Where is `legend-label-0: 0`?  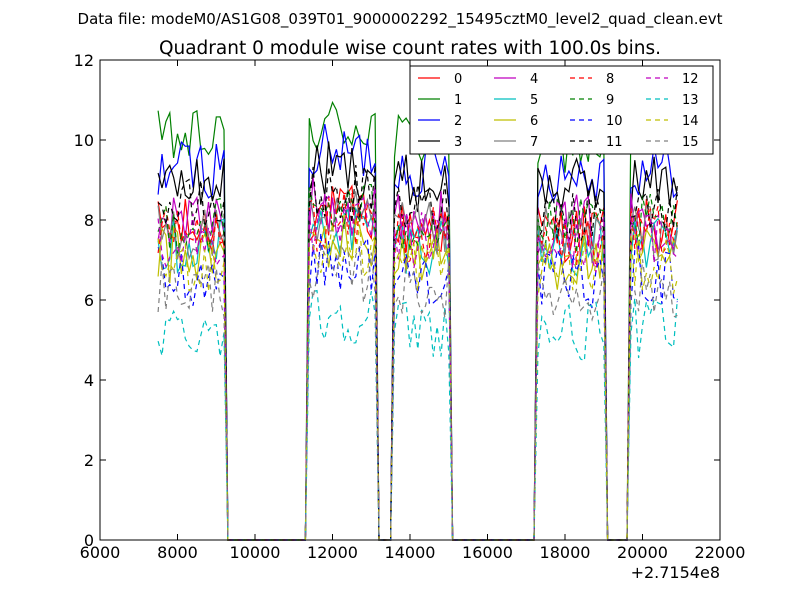 legend-label-0: 0 is located at coordinates (458, 79).